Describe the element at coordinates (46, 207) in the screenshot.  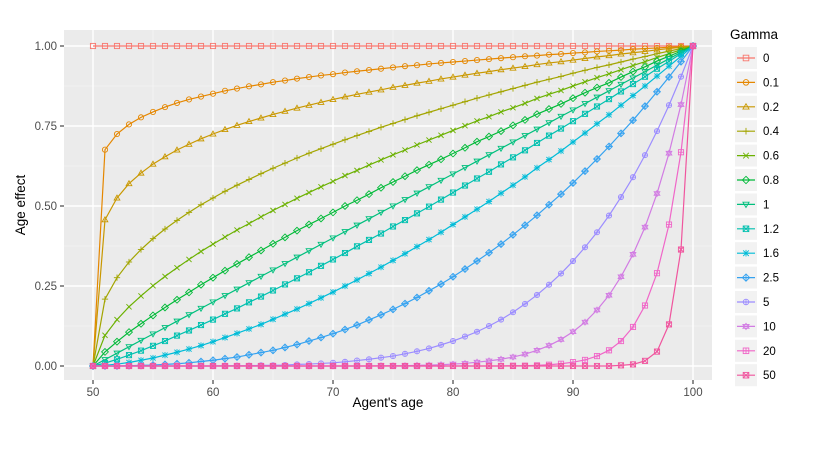
I see `y-tick-label: 0.50` at that location.